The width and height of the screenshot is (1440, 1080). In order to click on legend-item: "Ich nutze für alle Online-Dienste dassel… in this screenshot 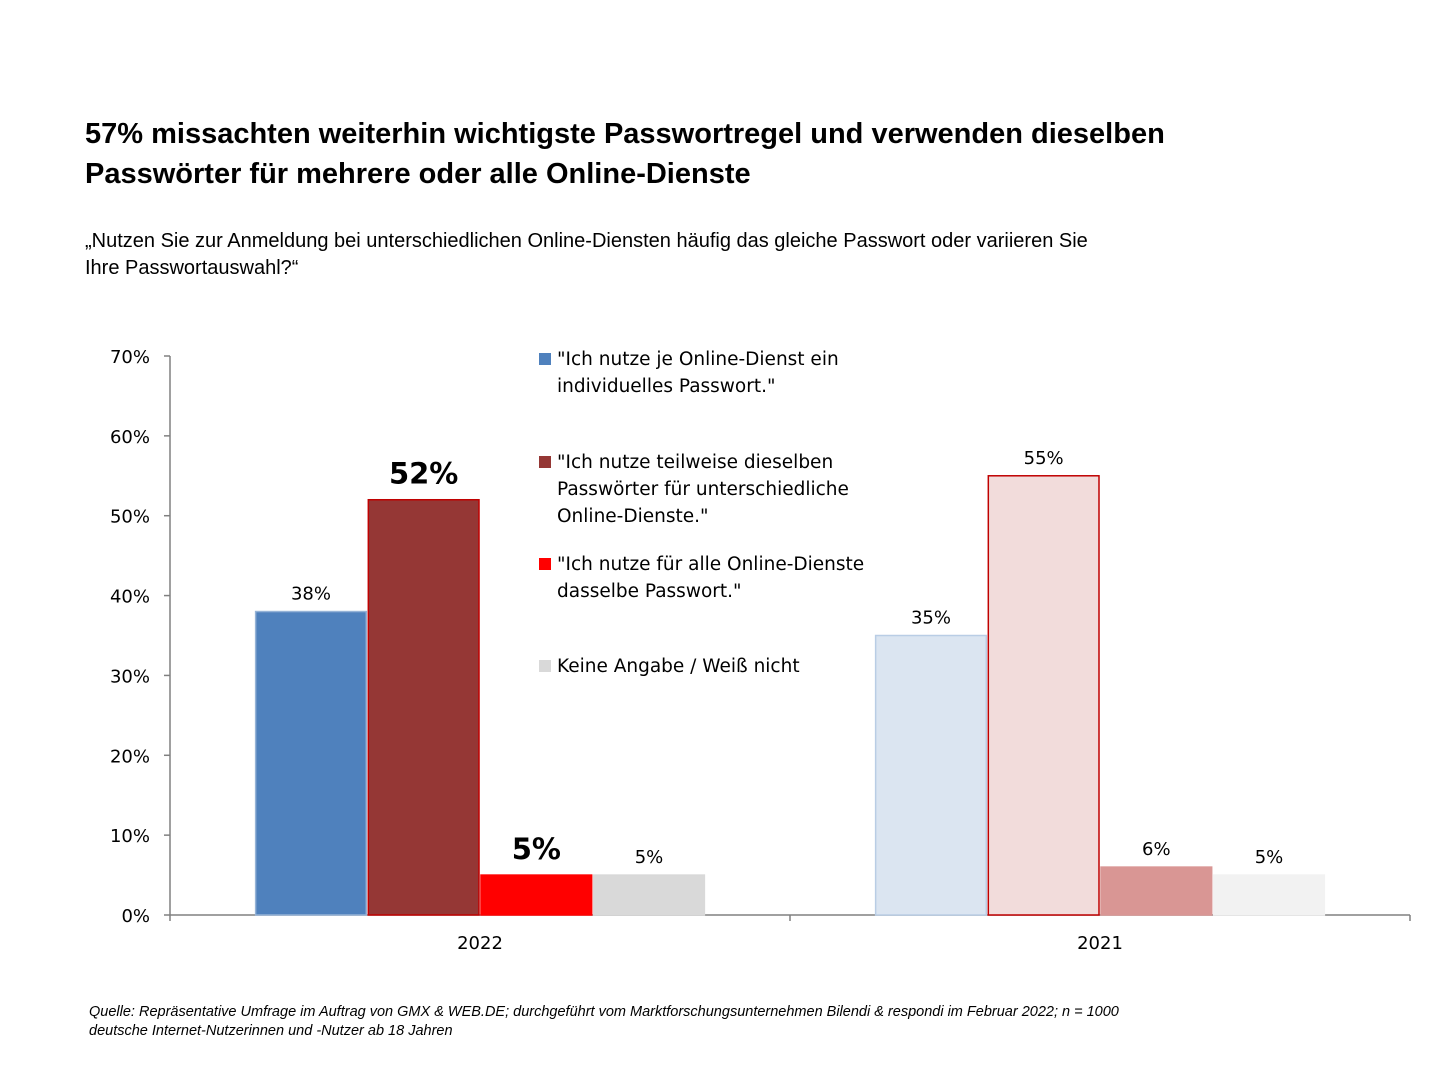, I will do `click(701, 578)`.